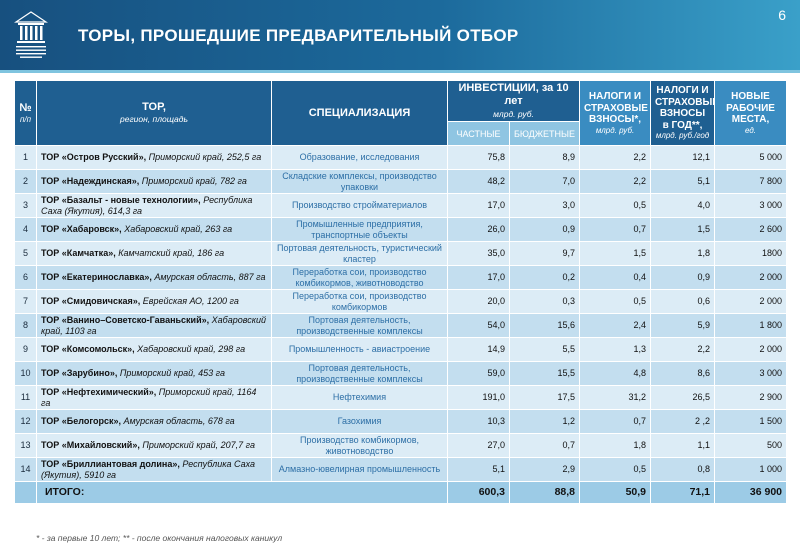  I want to click on budget-investment: 1,2, so click(544, 421).